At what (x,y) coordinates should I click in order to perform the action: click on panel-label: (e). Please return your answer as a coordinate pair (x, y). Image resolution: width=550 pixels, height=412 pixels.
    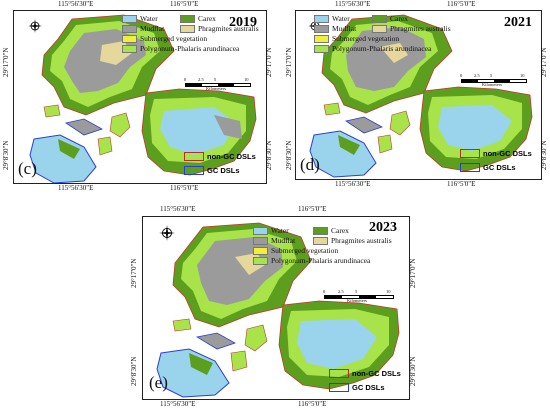
    Looking at the image, I should click on (158, 382).